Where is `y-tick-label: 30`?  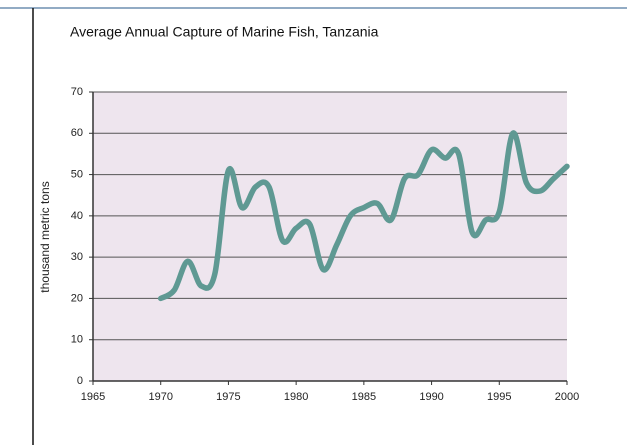 y-tick-label: 30 is located at coordinates (77, 257).